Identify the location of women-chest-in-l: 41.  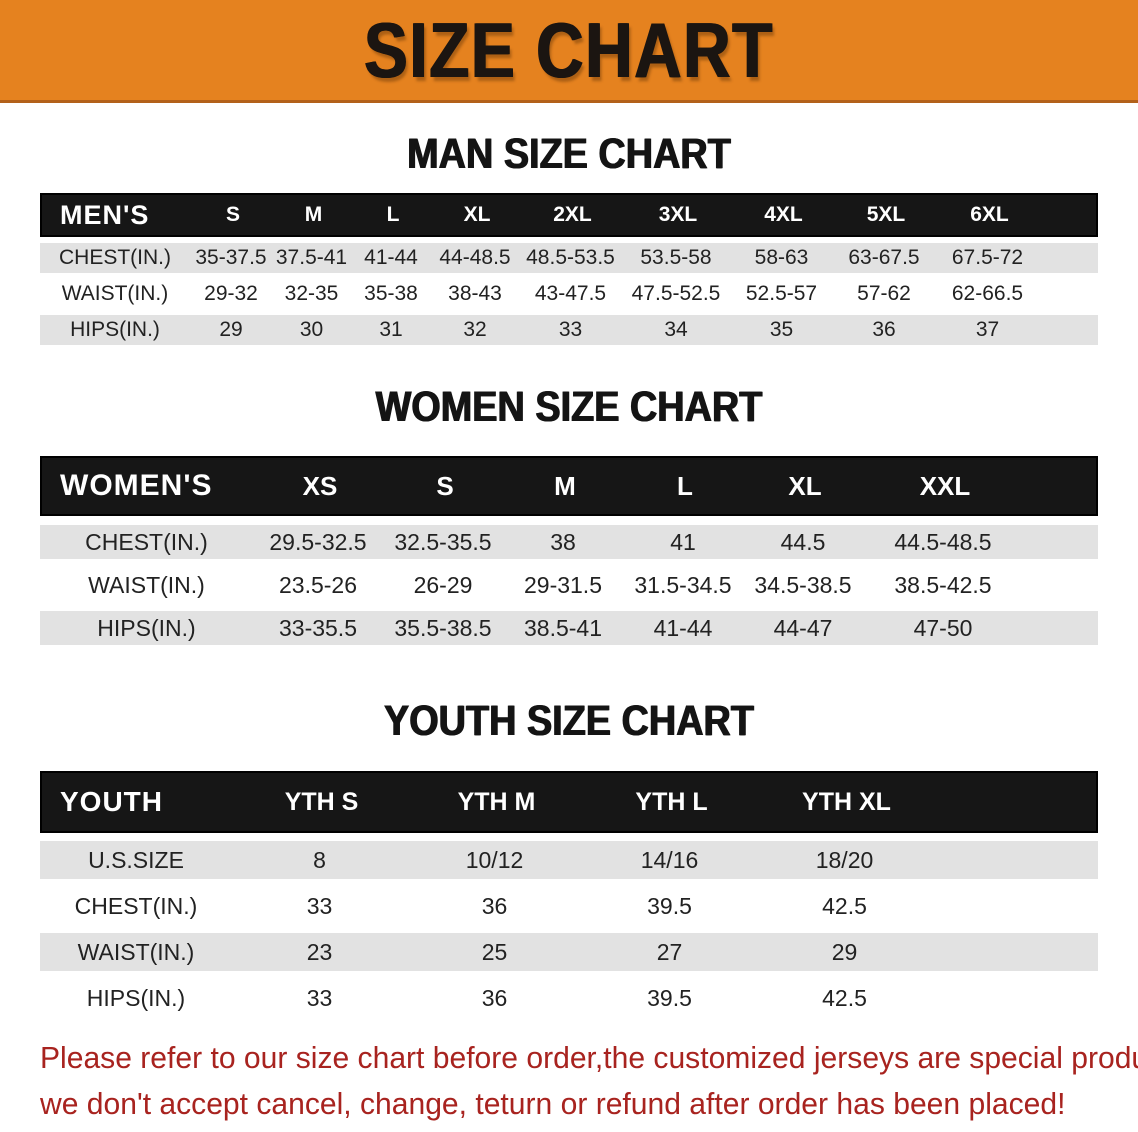
(683, 541).